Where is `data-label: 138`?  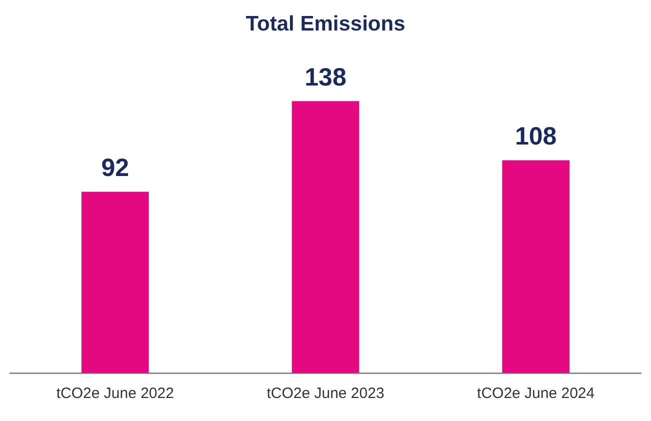
data-label: 138 is located at coordinates (325, 78).